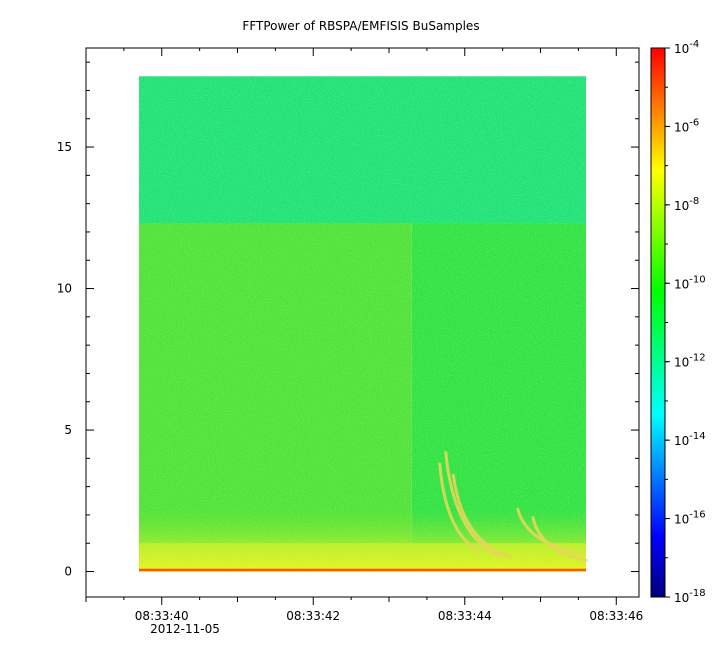 This screenshot has width=724, height=656. Describe the element at coordinates (465, 616) in the screenshot. I see `x-tick-label: 08:33:44` at that location.